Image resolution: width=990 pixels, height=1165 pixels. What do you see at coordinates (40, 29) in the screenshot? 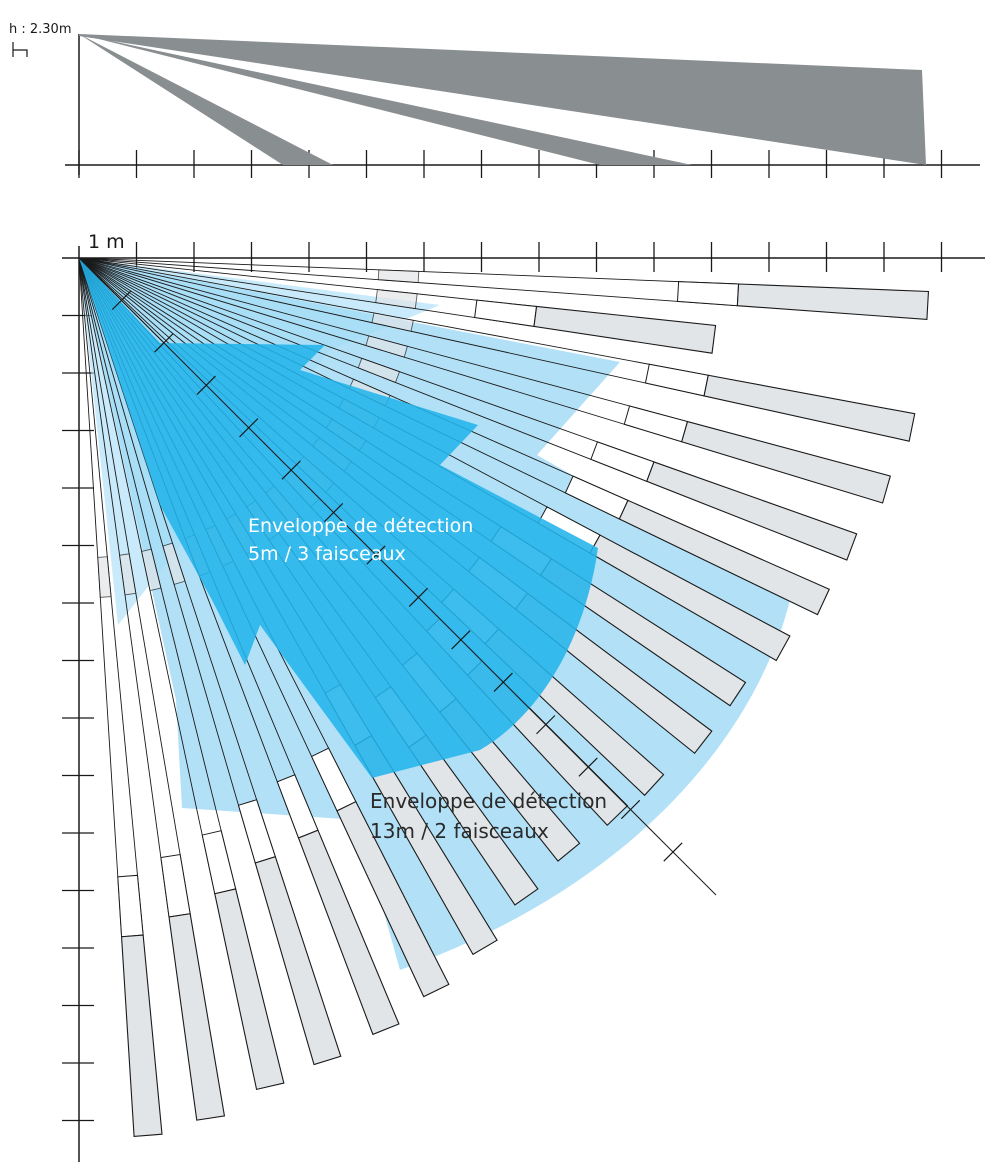
I see `height-label: h : 2.30m` at bounding box center [40, 29].